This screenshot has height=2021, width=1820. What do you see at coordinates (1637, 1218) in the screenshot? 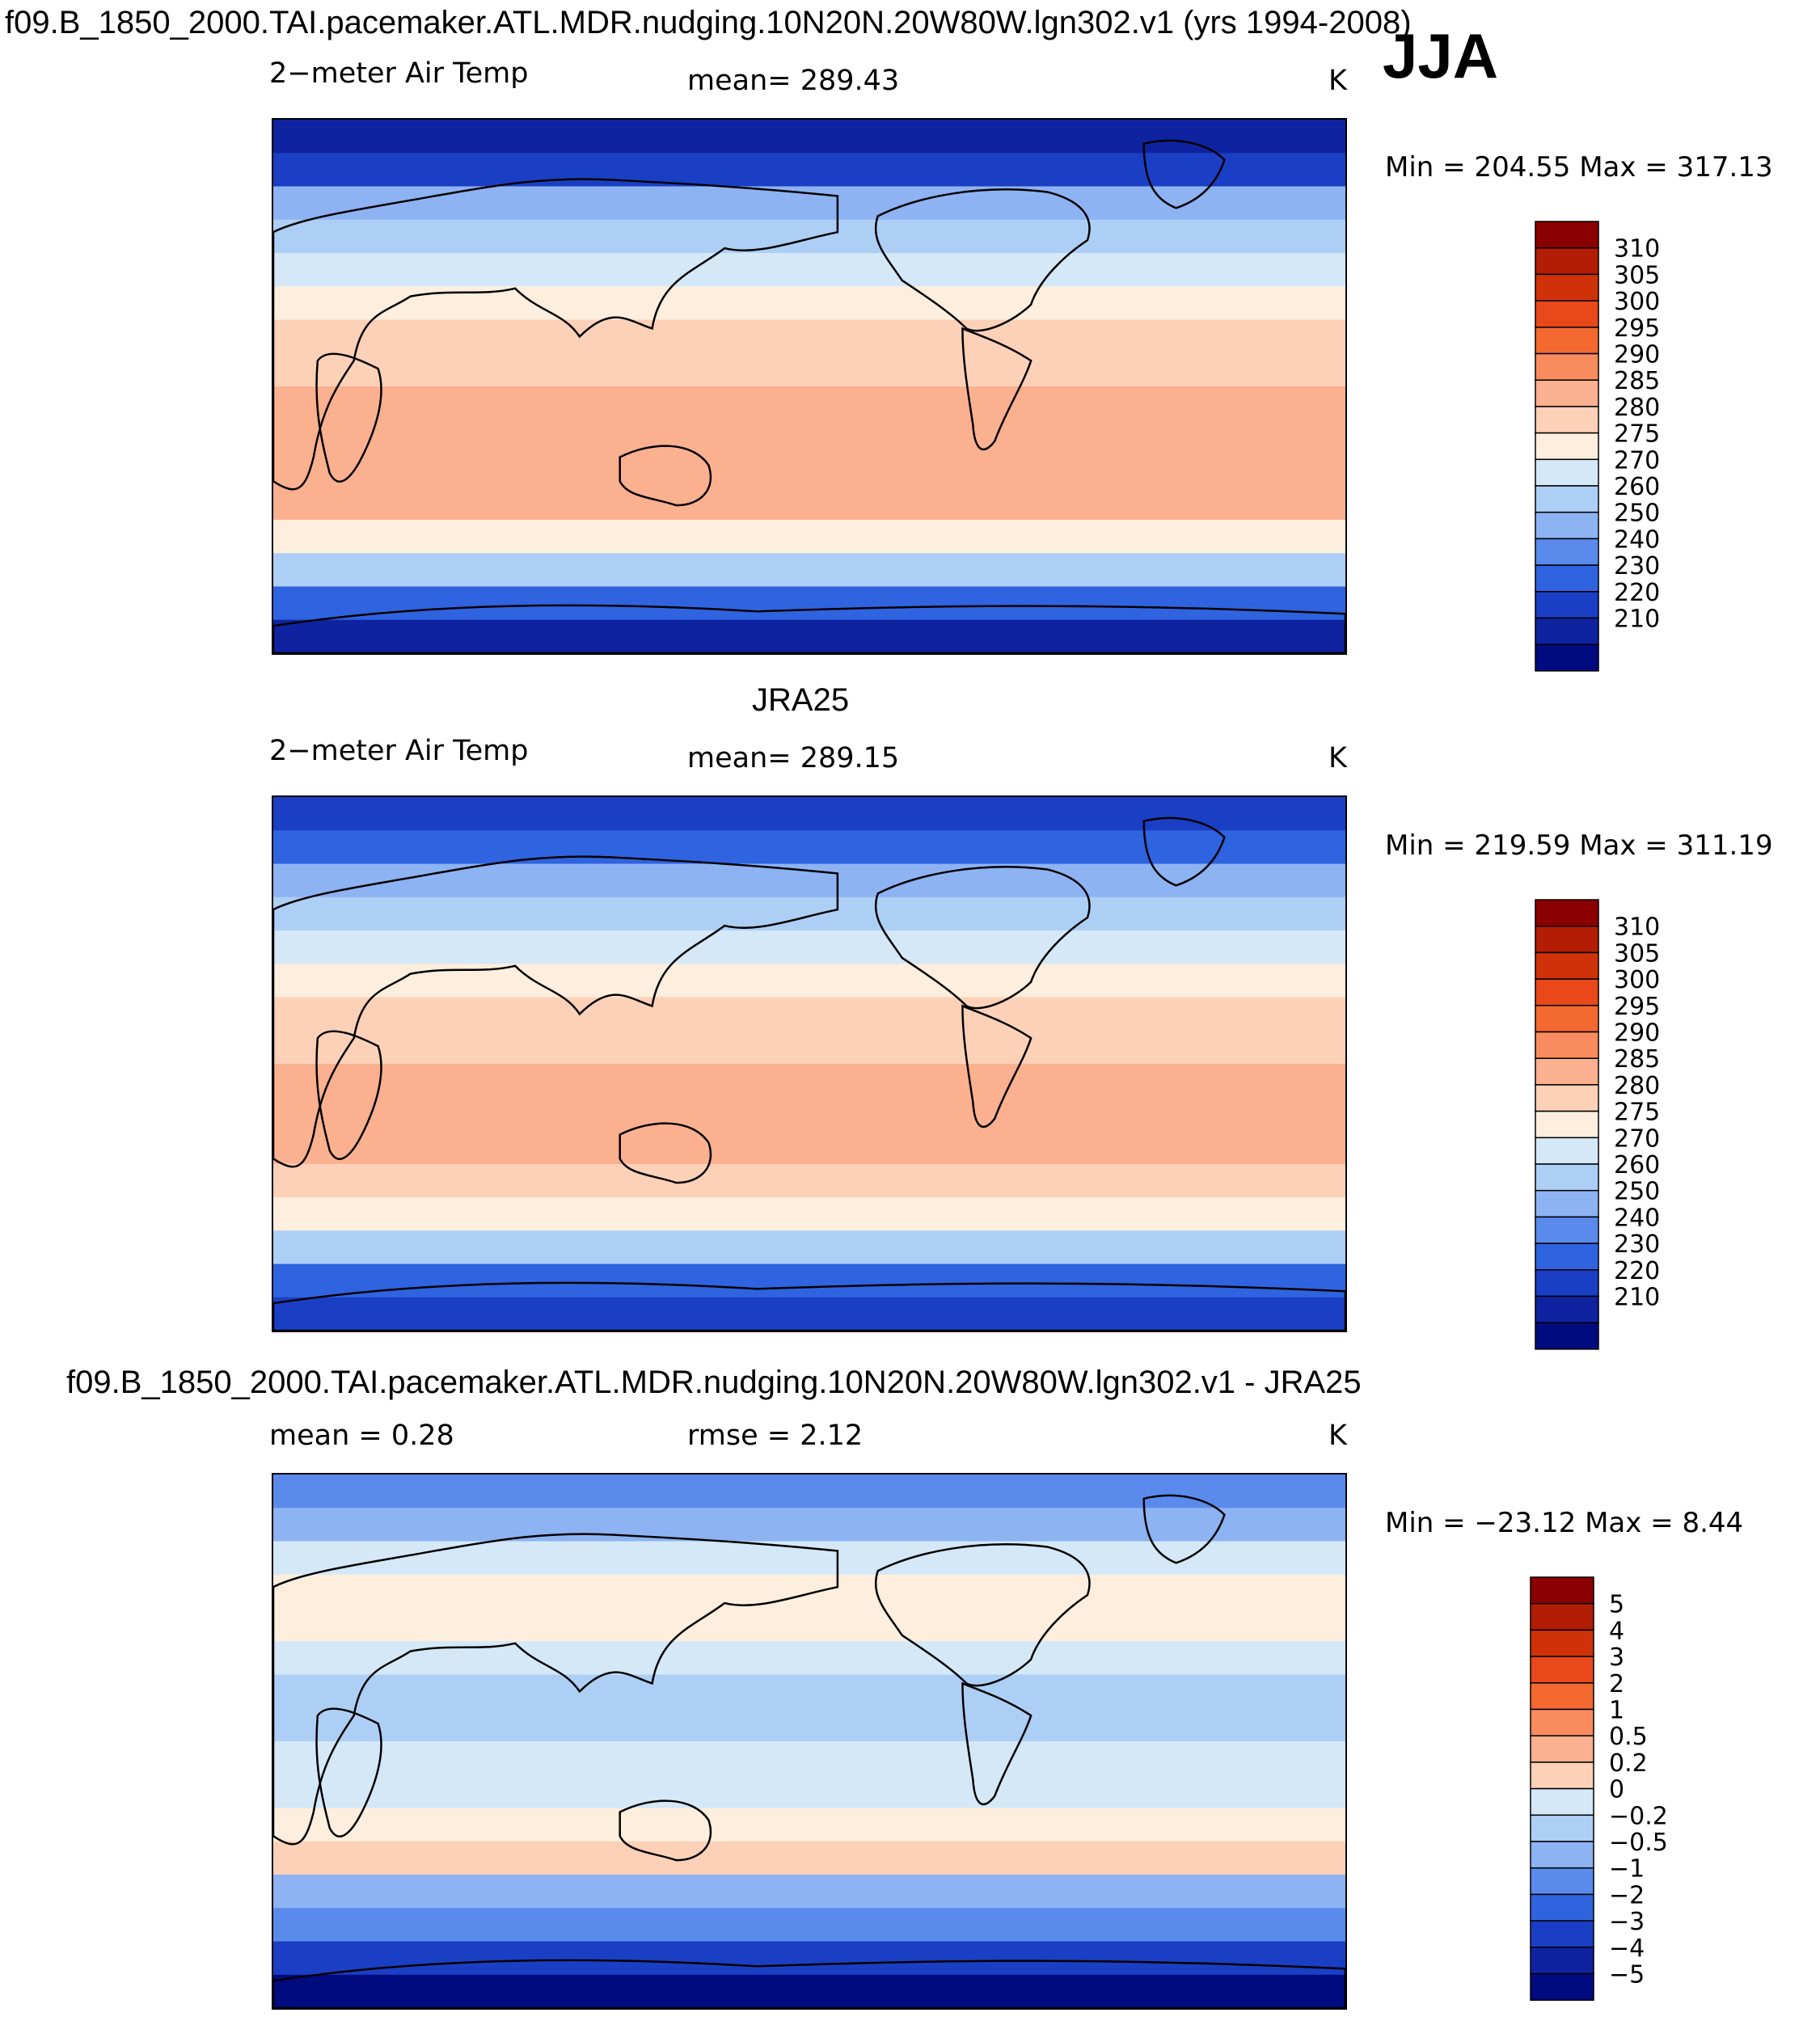
I see `colorbar-tick-label: 240` at bounding box center [1637, 1218].